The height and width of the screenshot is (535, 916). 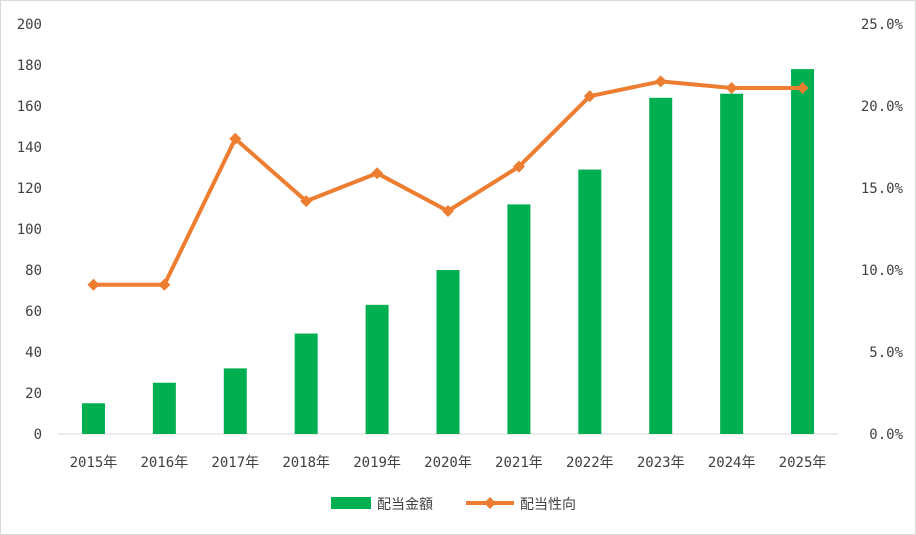 I want to click on legend-swatch-marker, so click(x=490, y=503).